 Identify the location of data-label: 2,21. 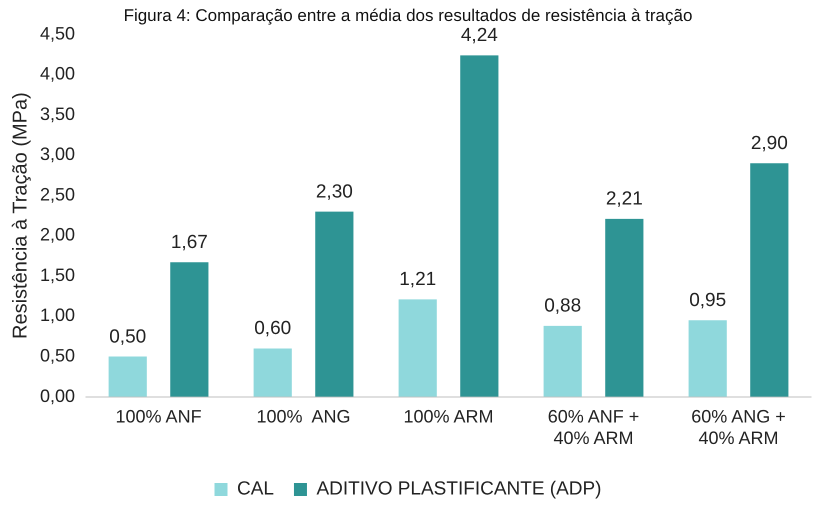
(624, 199).